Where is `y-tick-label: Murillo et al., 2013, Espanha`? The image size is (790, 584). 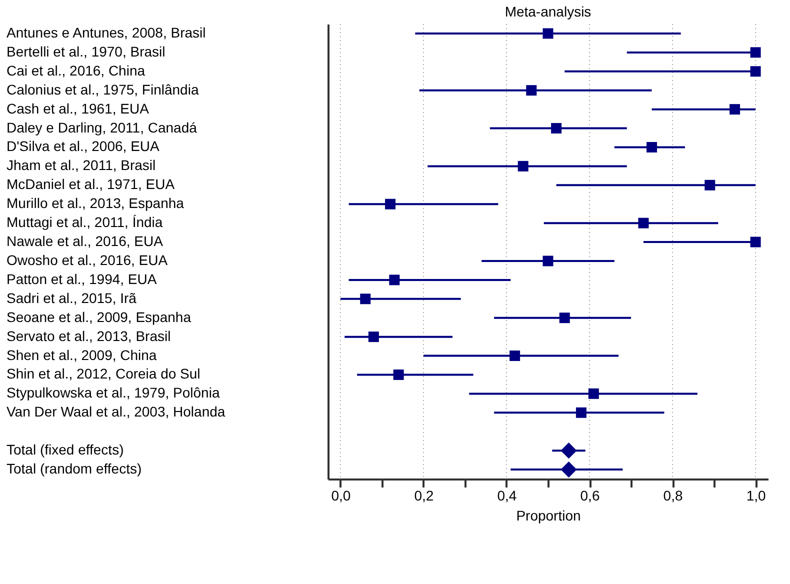
y-tick-label: Murillo et al., 2013, Espanha is located at coordinates (95, 203).